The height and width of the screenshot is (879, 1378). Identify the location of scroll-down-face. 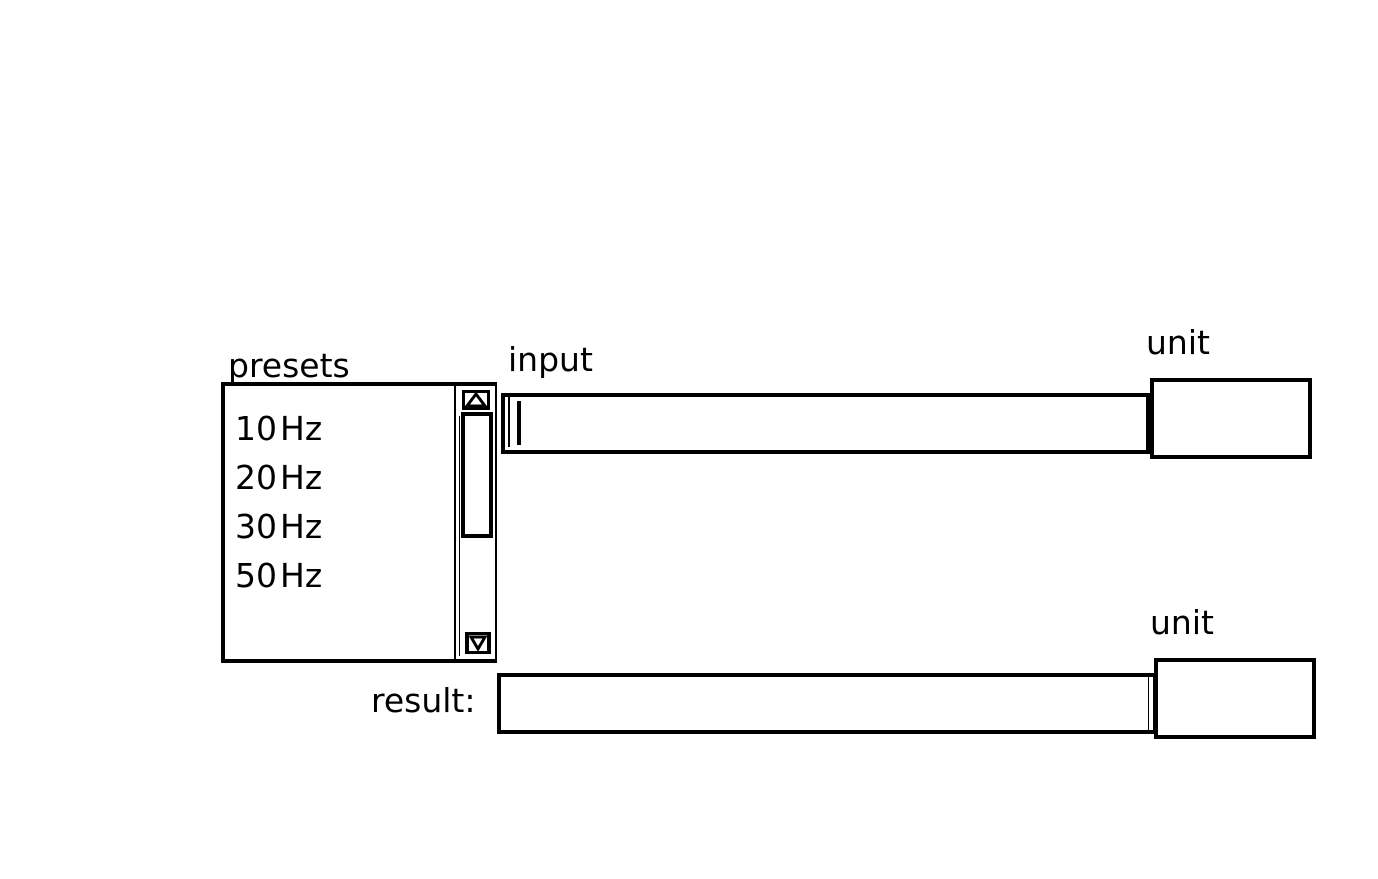
(478, 643).